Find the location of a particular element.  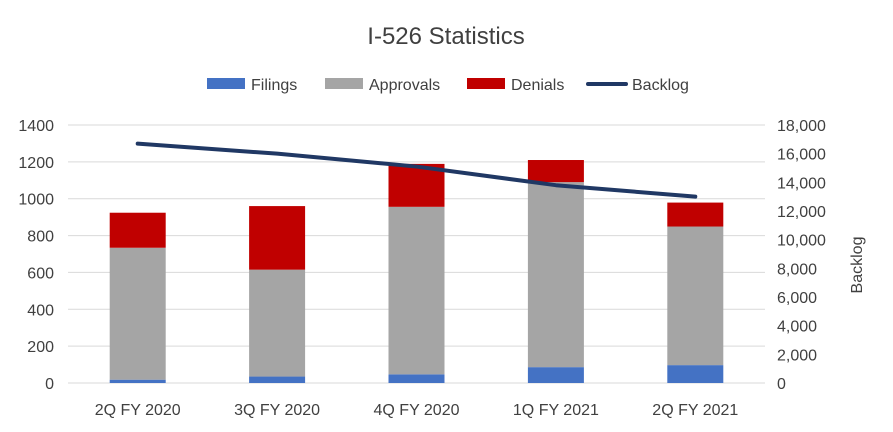

line-backlog is located at coordinates (416, 170).